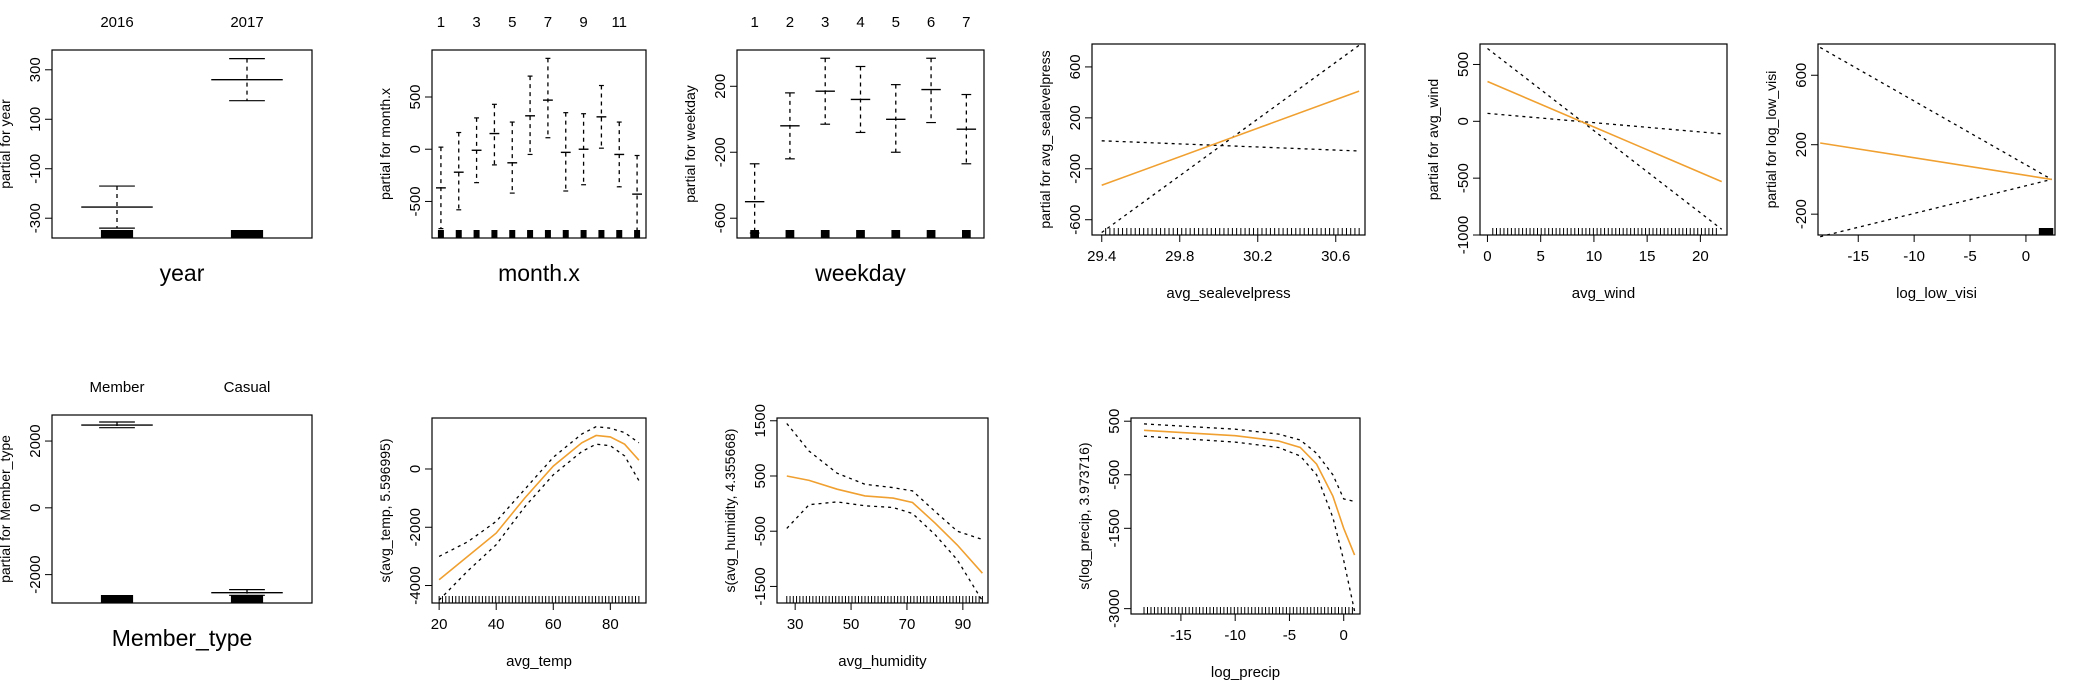 This screenshot has height=698, width=2098. I want to click on y-axis-label: s(avg_temp, 5.596995), so click(385, 511).